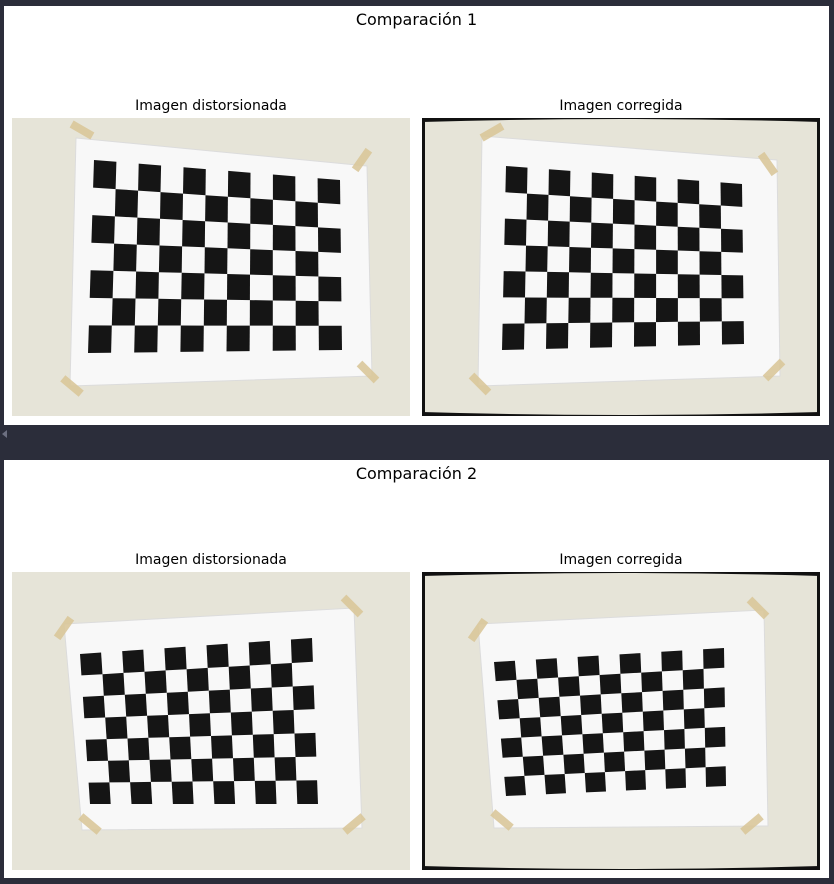 This screenshot has height=884, width=834. I want to click on figure-title: Comparación 2, so click(416, 473).